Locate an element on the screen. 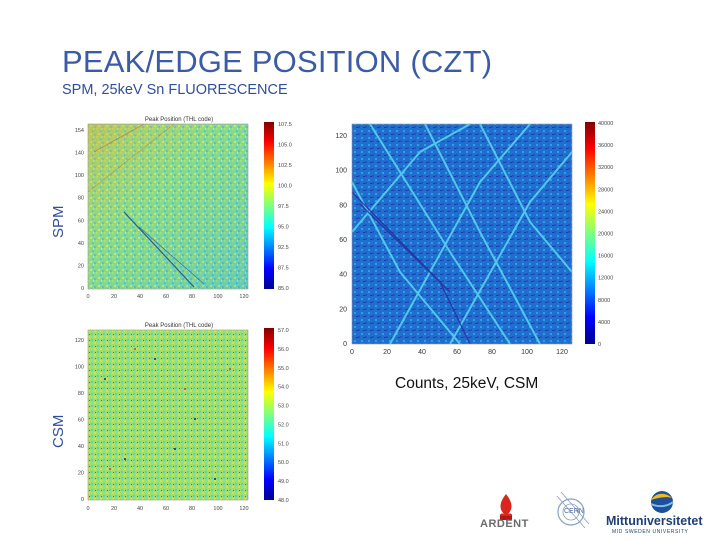 Image resolution: width=720 pixels, height=540 pixels. colorbar-tick-label: 85.0 is located at coordinates (283, 289).